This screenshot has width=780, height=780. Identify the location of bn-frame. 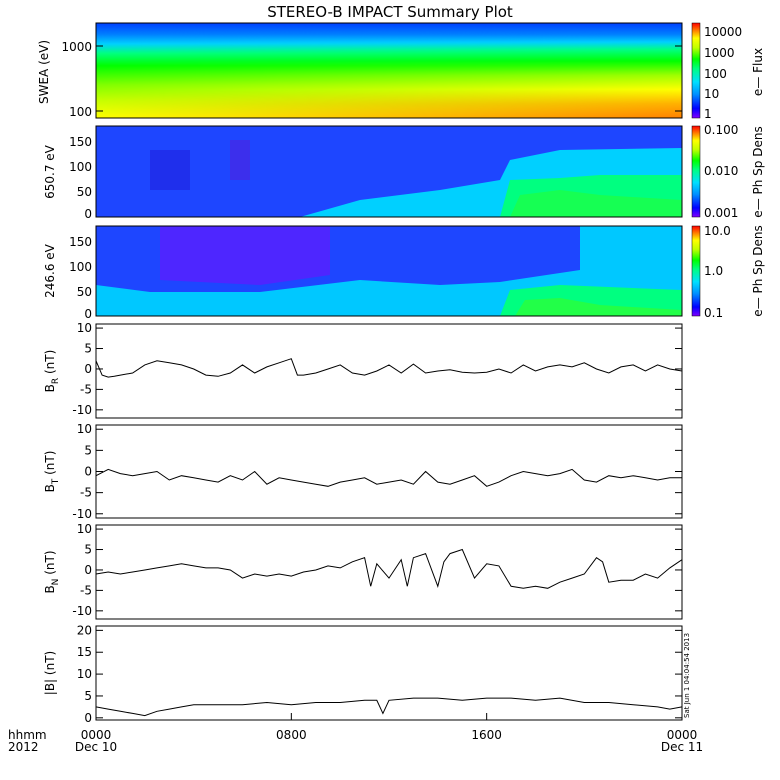
(389, 572).